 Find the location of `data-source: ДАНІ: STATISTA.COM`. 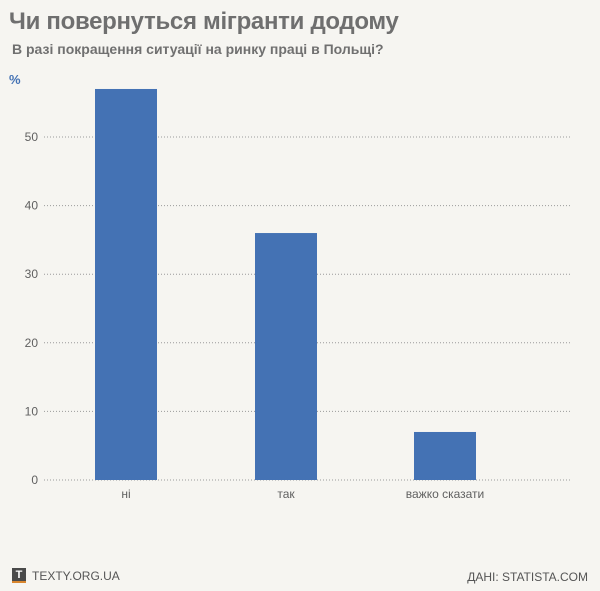

data-source: ДАНІ: STATISTA.COM is located at coordinates (527, 577).